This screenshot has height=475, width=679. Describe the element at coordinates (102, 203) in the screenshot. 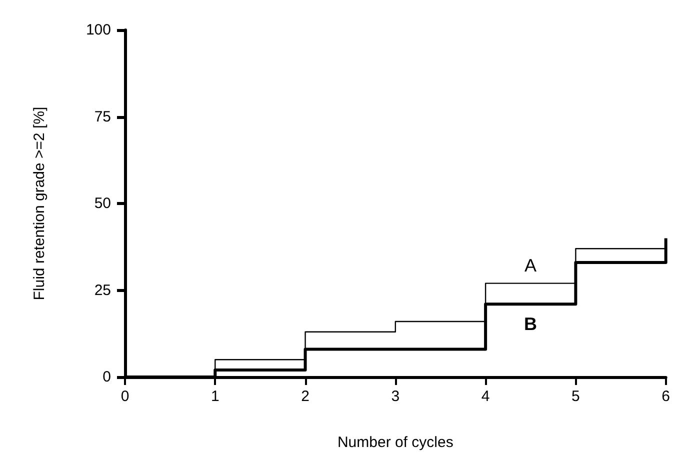

I see `y-tick-label: 50` at that location.